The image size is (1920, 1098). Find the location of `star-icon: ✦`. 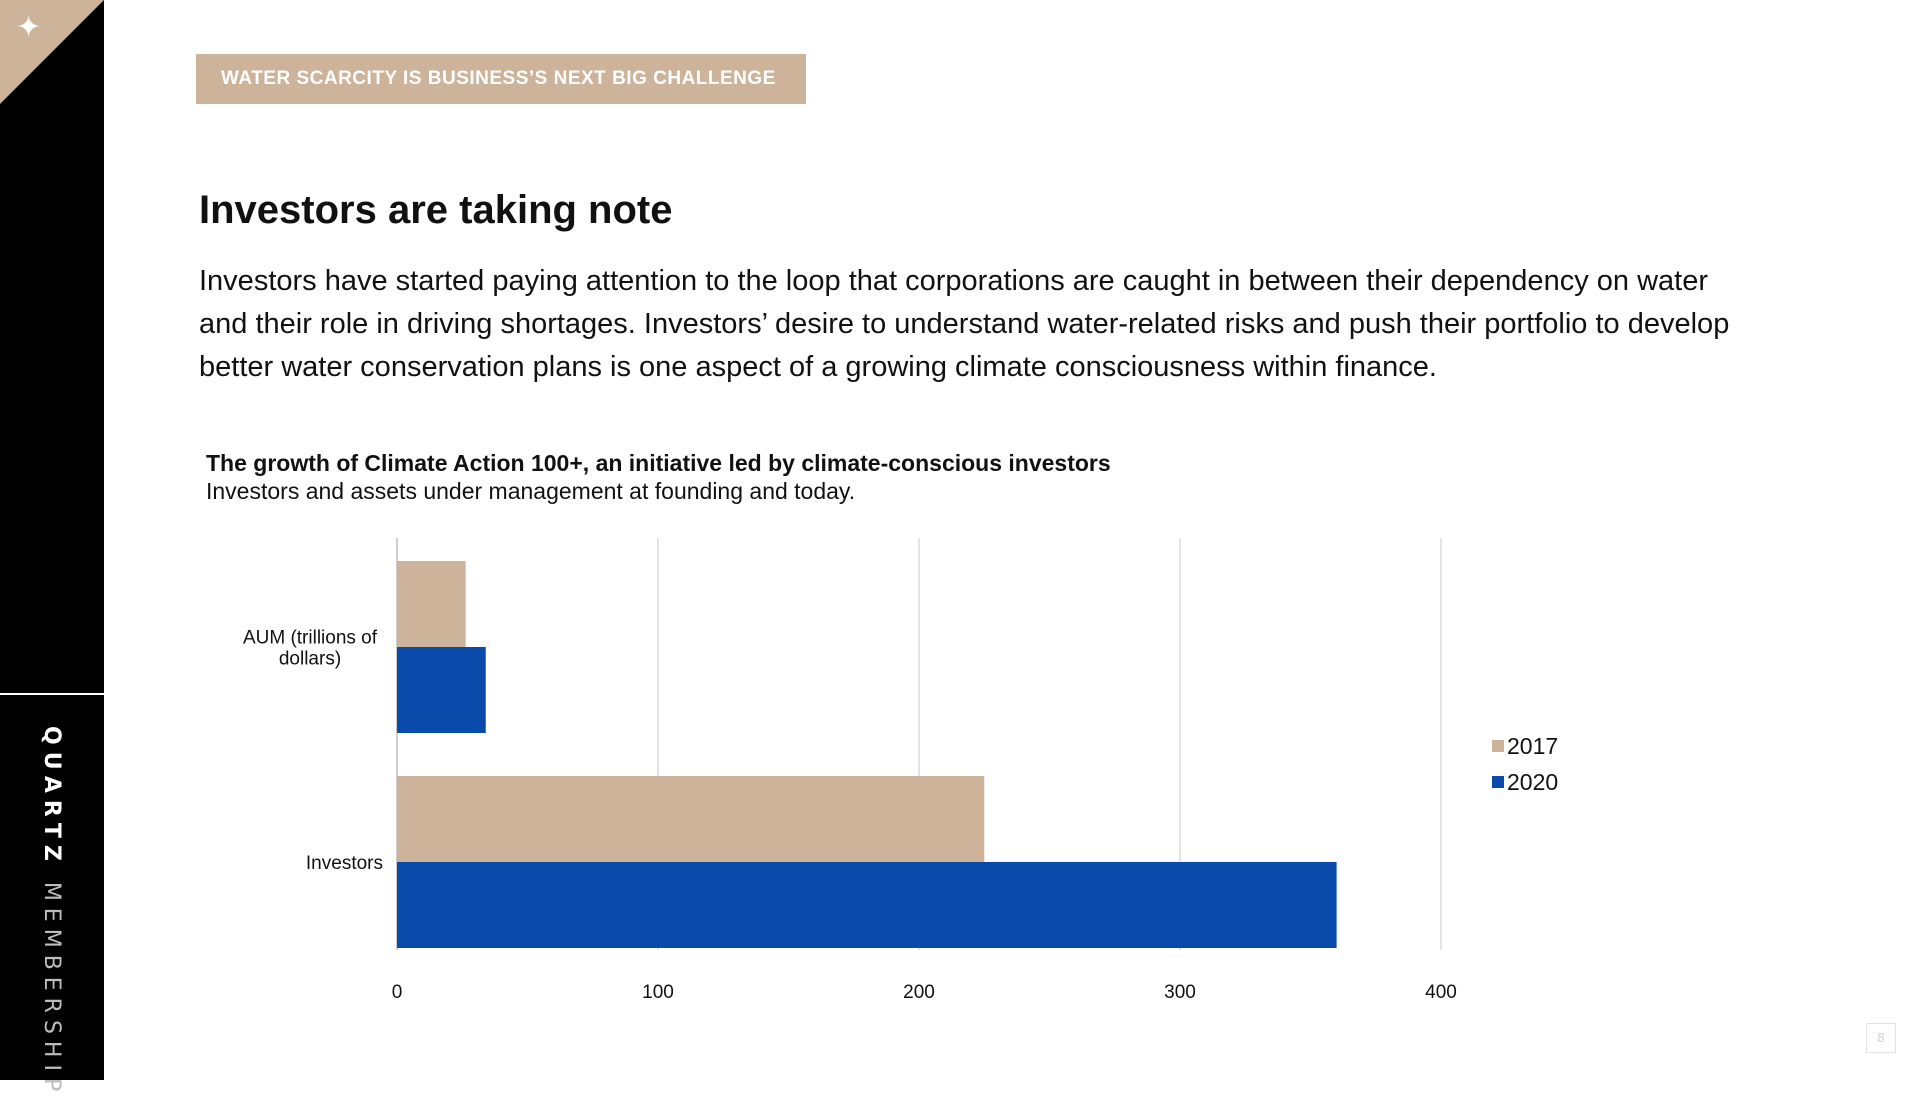

star-icon: ✦ is located at coordinates (29, 27).